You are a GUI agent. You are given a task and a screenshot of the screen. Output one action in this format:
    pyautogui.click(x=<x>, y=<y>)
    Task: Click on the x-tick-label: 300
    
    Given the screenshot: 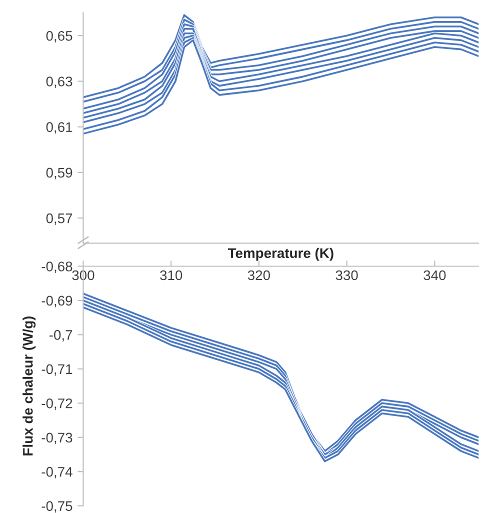 What is the action you would take?
    pyautogui.click(x=83, y=275)
    